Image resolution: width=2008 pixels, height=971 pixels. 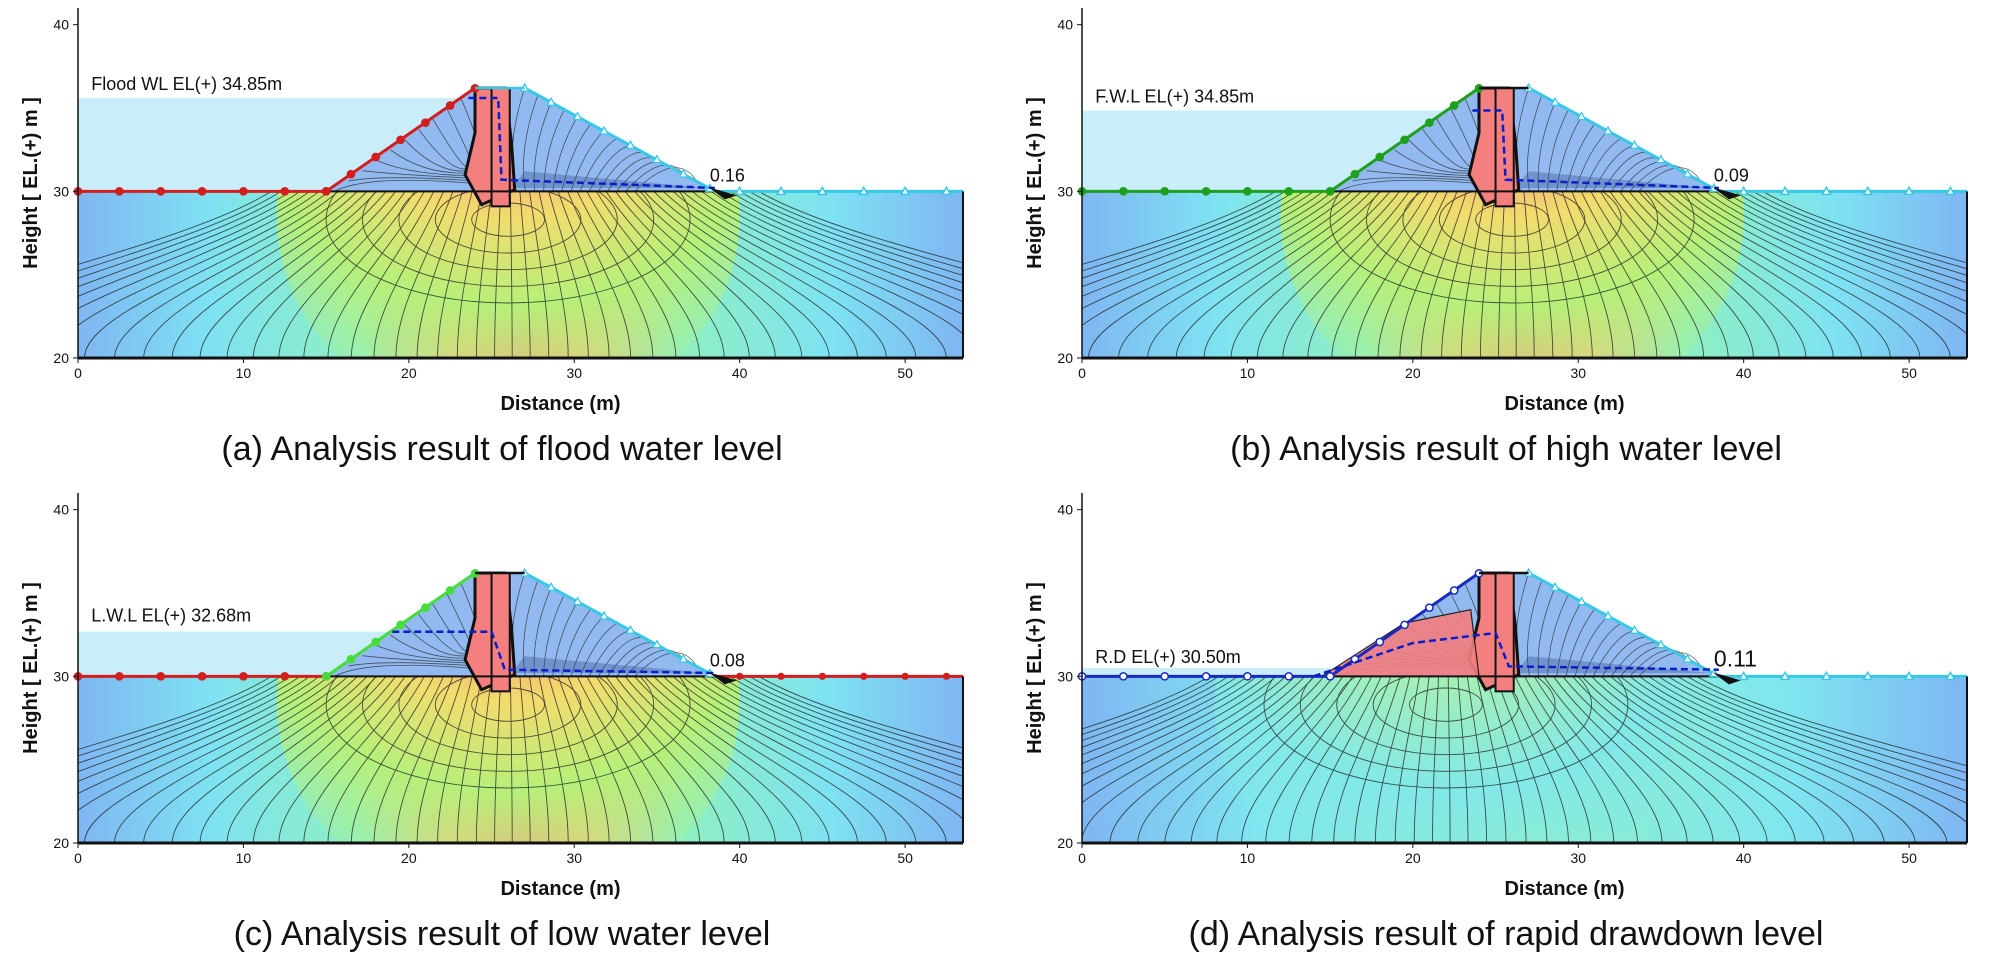 What do you see at coordinates (553, 652) in the screenshot?
I see `phreatic-line` at bounding box center [553, 652].